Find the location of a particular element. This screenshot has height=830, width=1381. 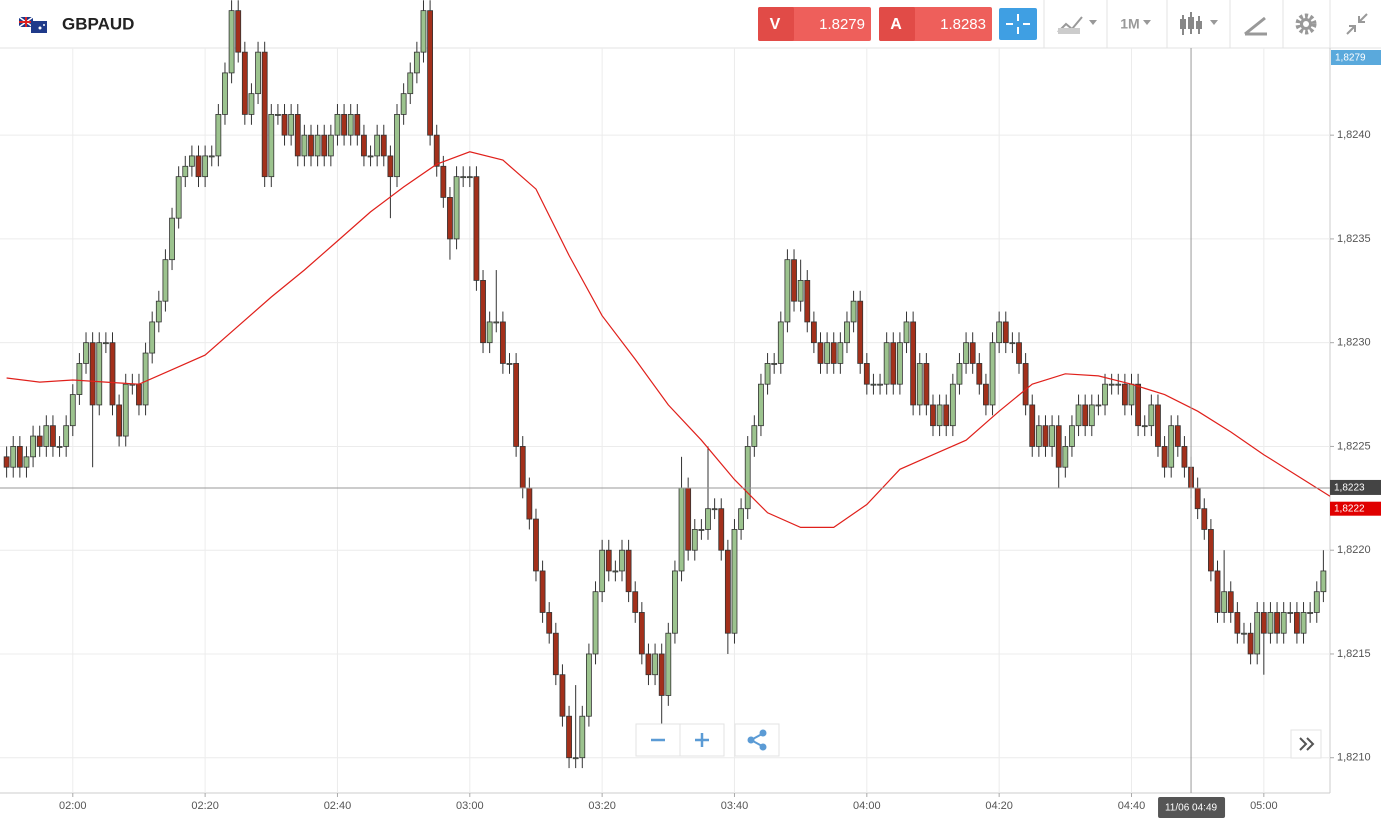

chart-type-button is located at coordinates (1199, 23).